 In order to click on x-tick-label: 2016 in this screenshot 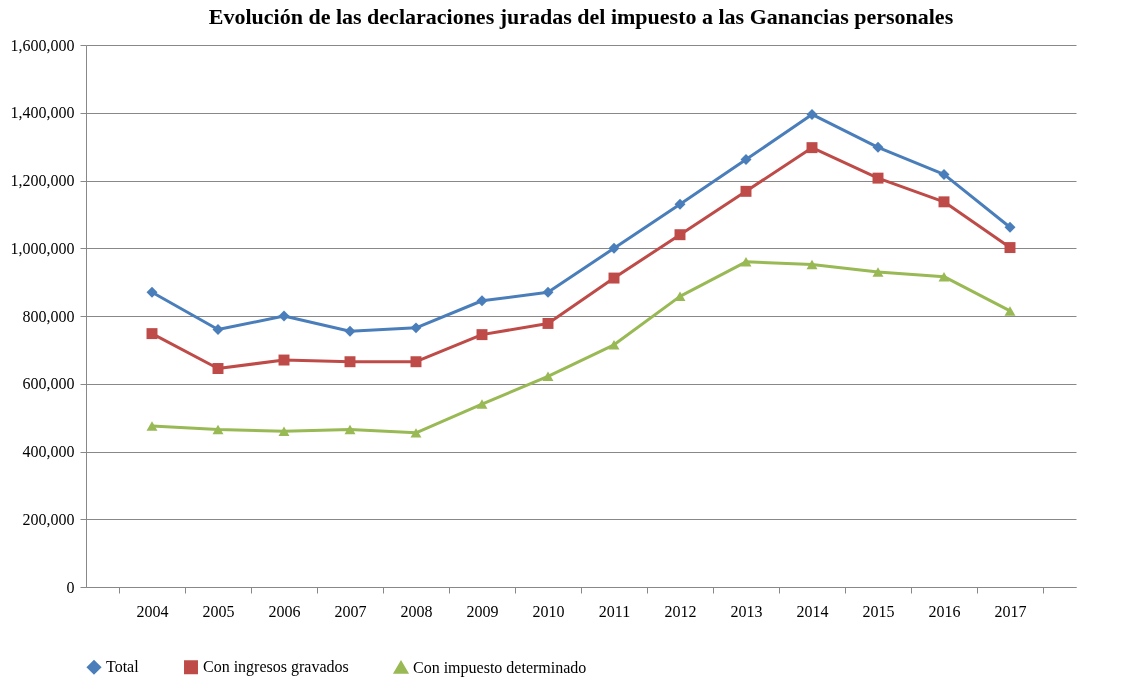, I will do `click(944, 611)`.